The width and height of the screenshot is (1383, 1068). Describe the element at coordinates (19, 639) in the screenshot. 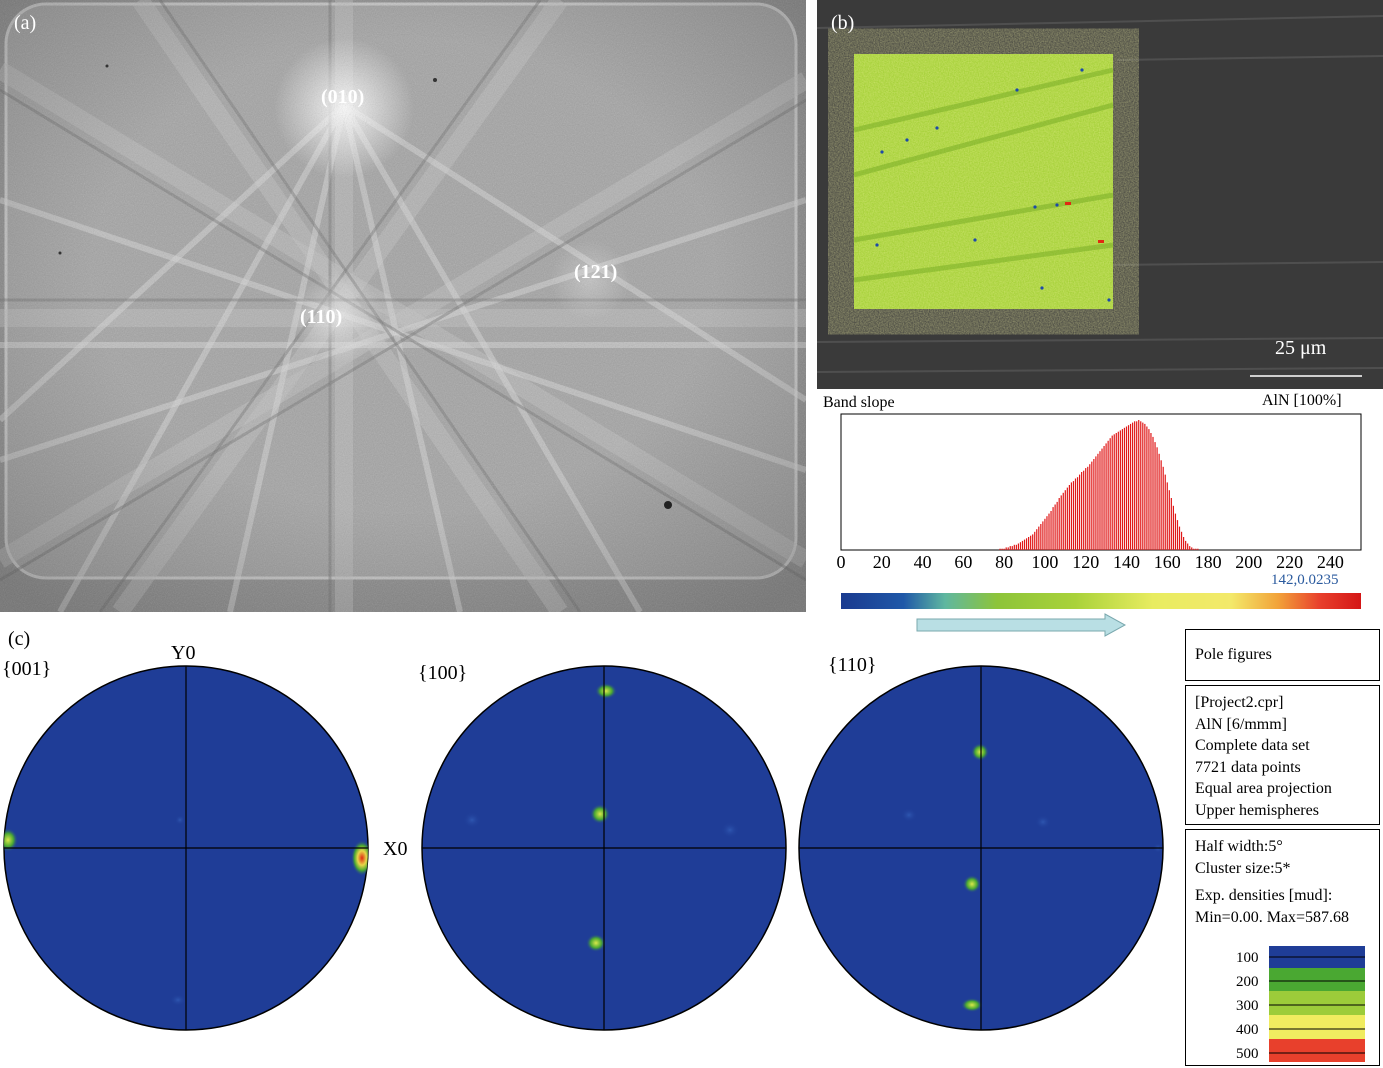

I see `panel-c-label: (c)` at that location.